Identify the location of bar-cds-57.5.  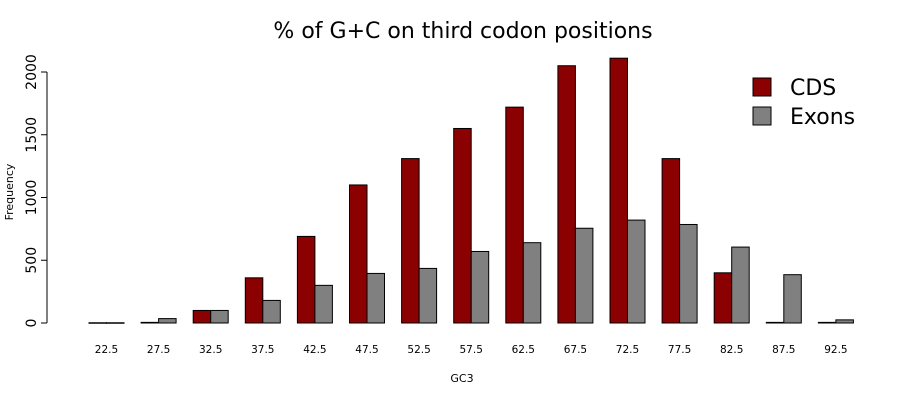
(462, 225).